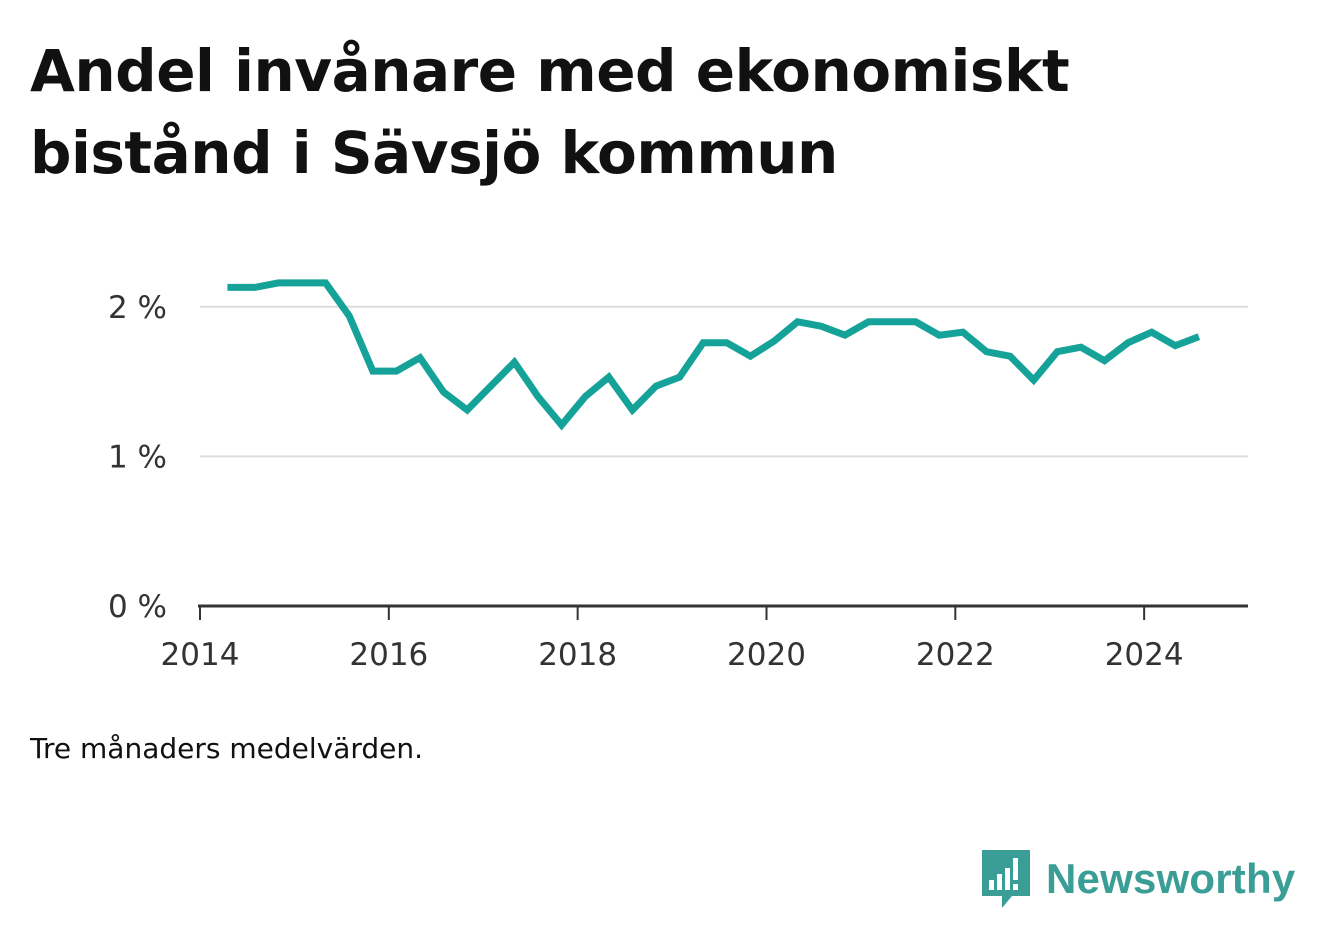  I want to click on gridlines, so click(724, 381).